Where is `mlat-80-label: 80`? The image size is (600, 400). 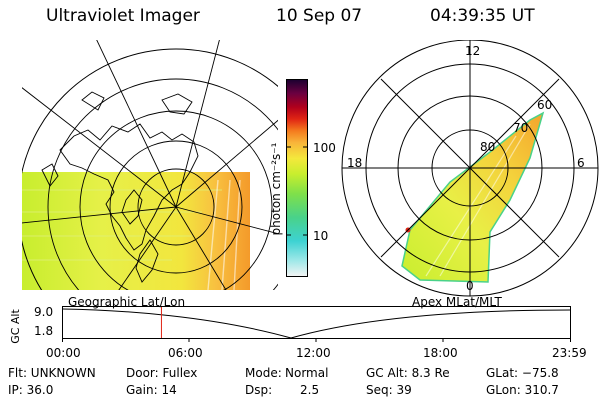
mlat-80-label: 80 is located at coordinates (488, 147).